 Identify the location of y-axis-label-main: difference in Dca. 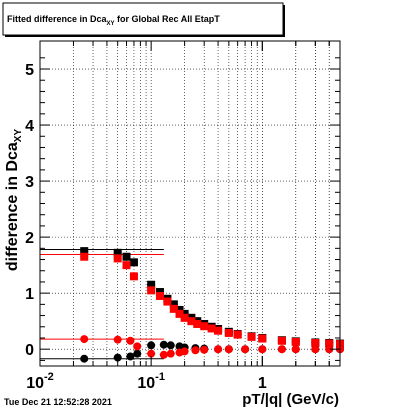
(12, 206).